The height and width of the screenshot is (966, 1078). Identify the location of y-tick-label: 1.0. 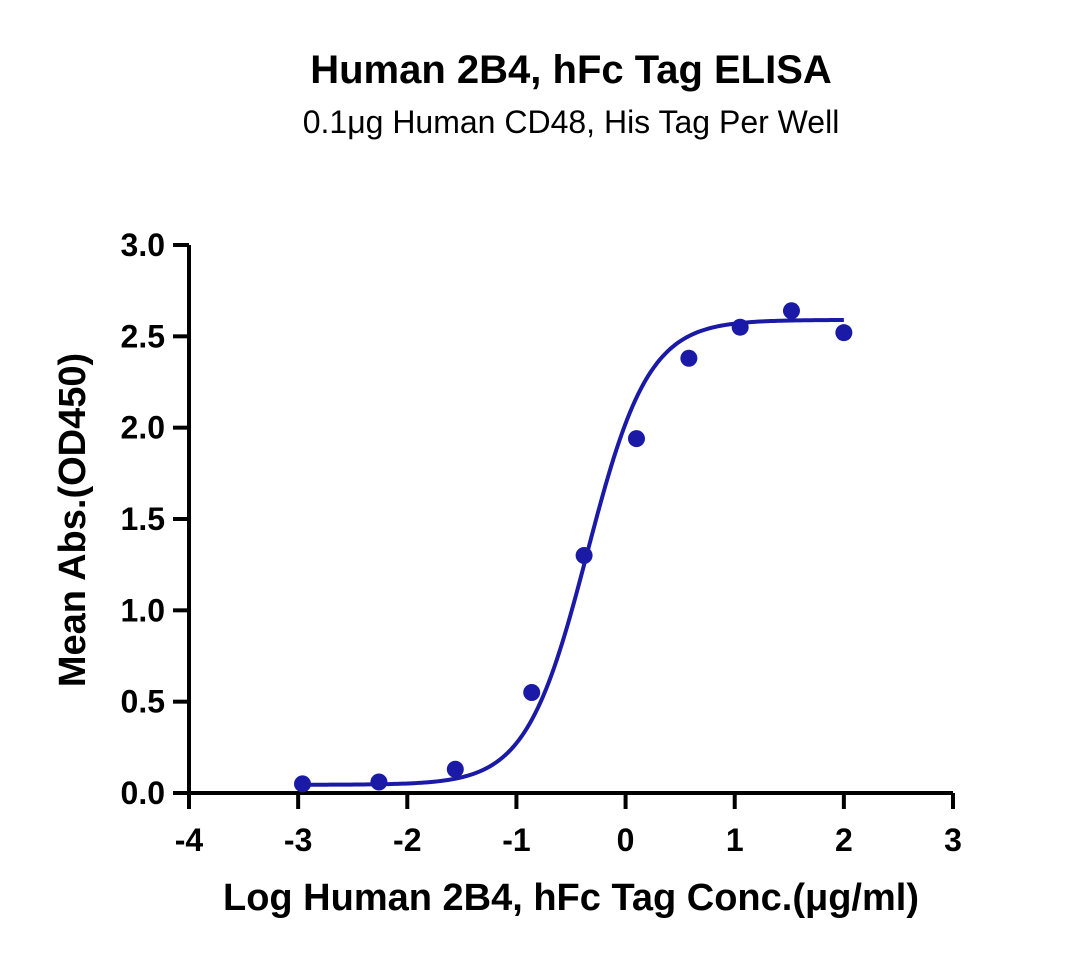
(143, 610).